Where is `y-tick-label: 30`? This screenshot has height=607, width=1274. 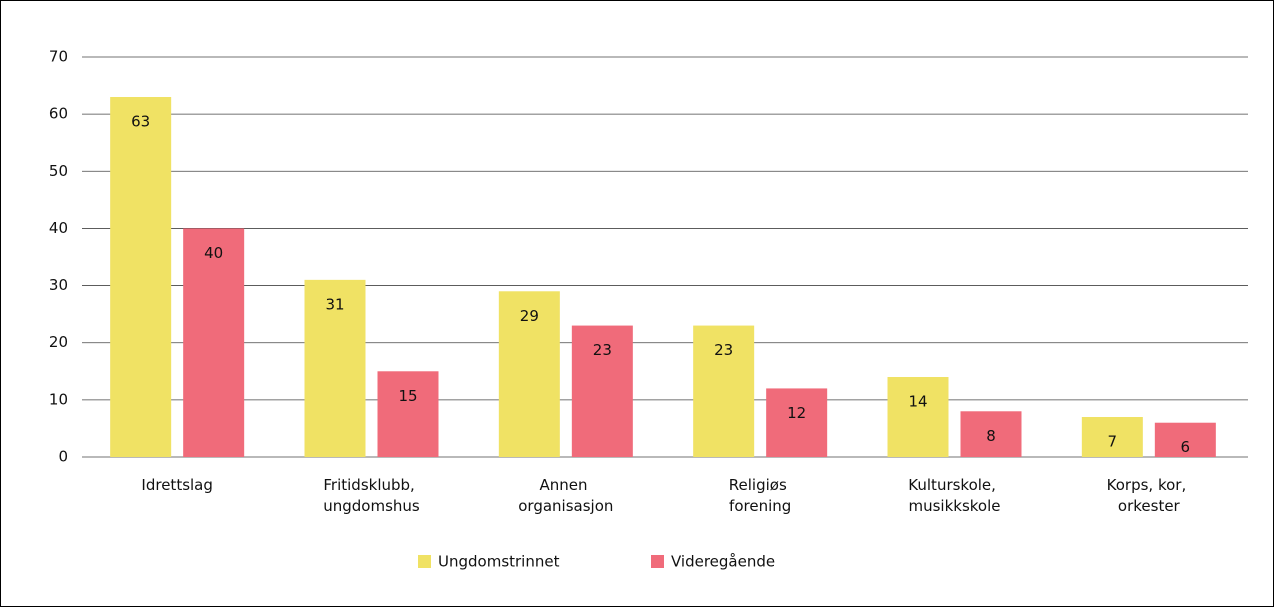
y-tick-label: 30 is located at coordinates (58, 285).